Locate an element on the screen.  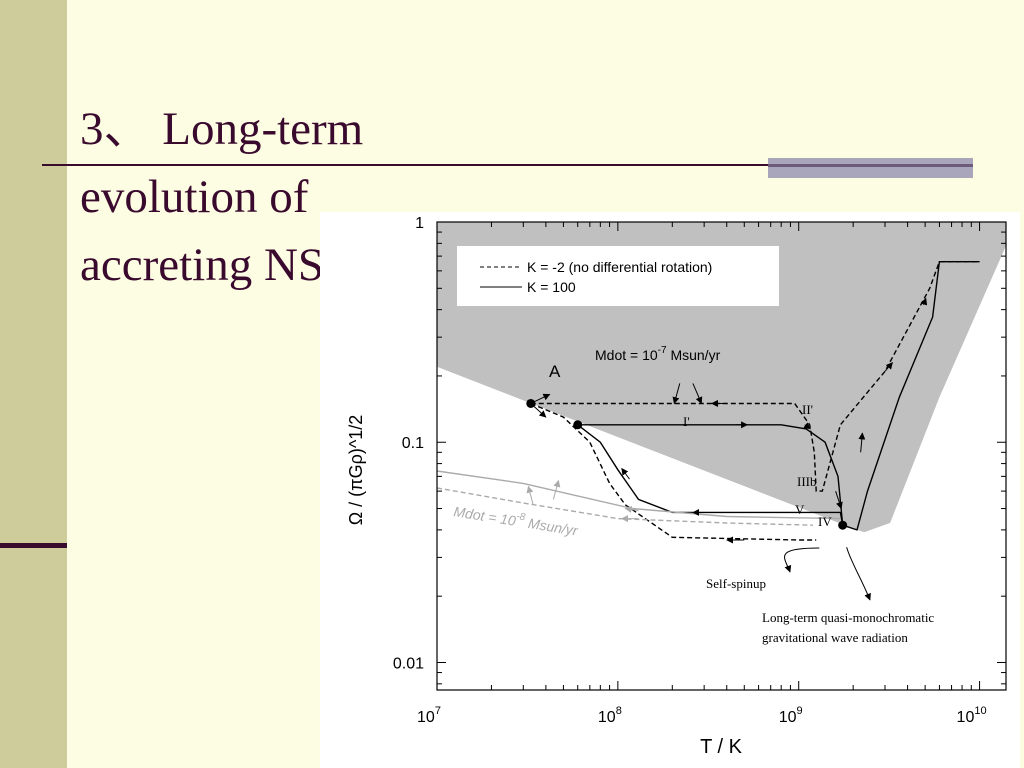
gw-label-line-1: Long-term quasi-monochromatic is located at coordinates (848, 617).